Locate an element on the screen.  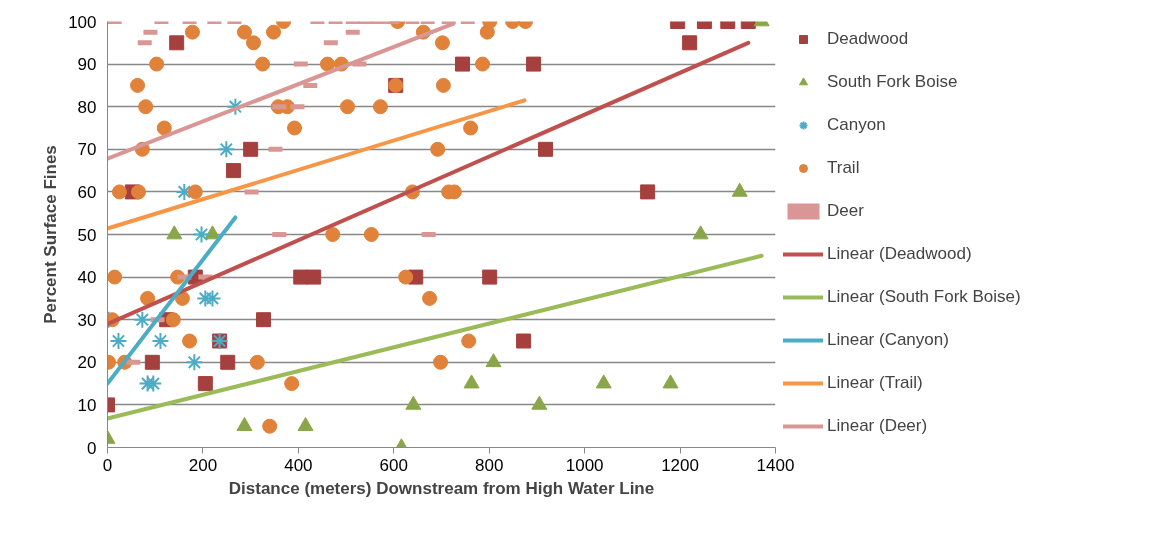
y-tick-label: 80 is located at coordinates (87, 107).